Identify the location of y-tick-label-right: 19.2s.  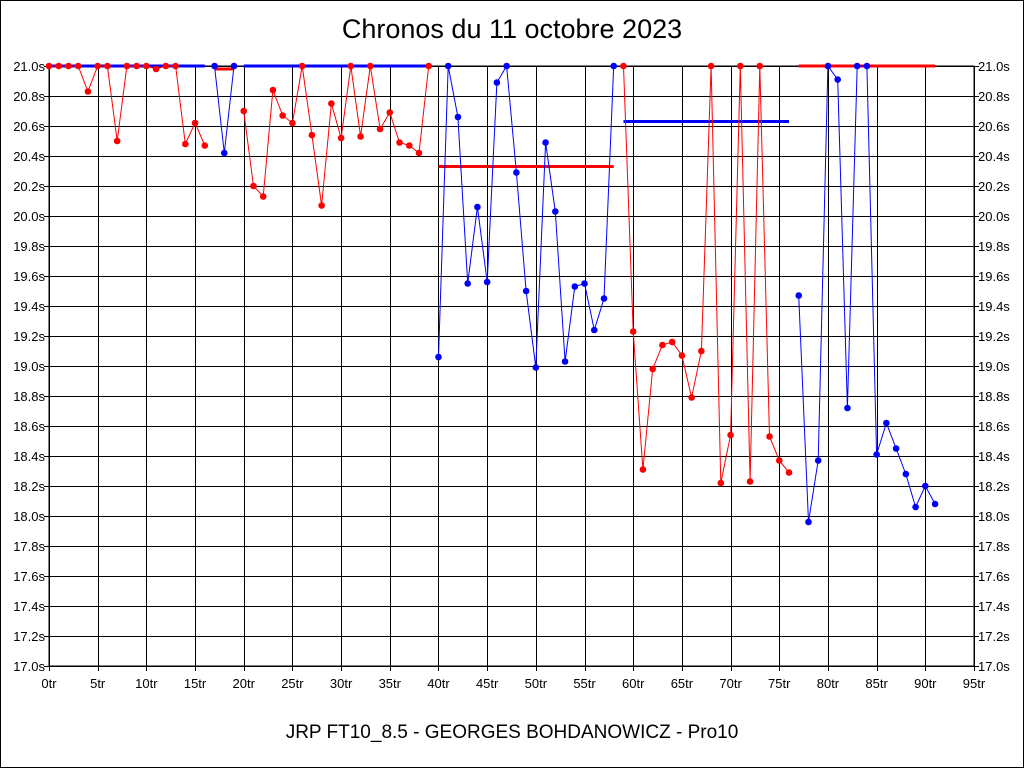
(994, 336).